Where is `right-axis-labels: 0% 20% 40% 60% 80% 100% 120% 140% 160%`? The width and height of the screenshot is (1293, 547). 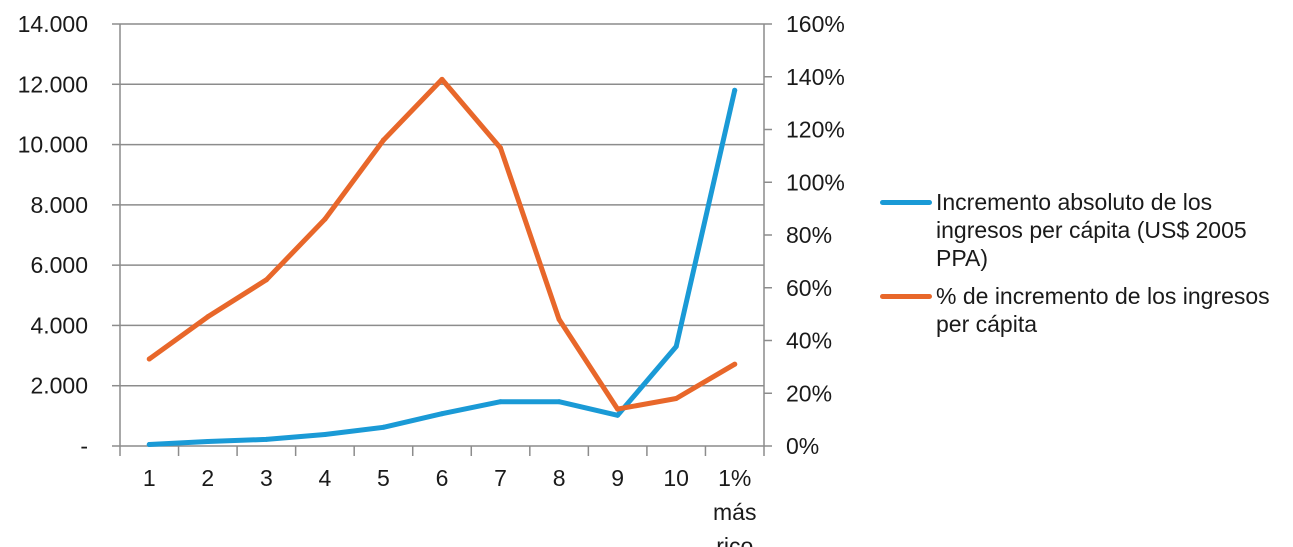
right-axis-labels: 0% 20% 40% 60% 80% 100% 120% 140% 160% is located at coordinates (815, 235).